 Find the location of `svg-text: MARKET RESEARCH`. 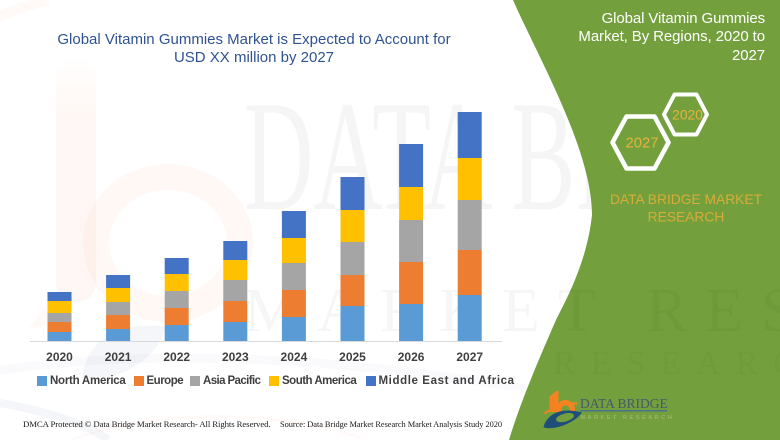

svg-text: MARKET RESEARCH is located at coordinates (628, 418).